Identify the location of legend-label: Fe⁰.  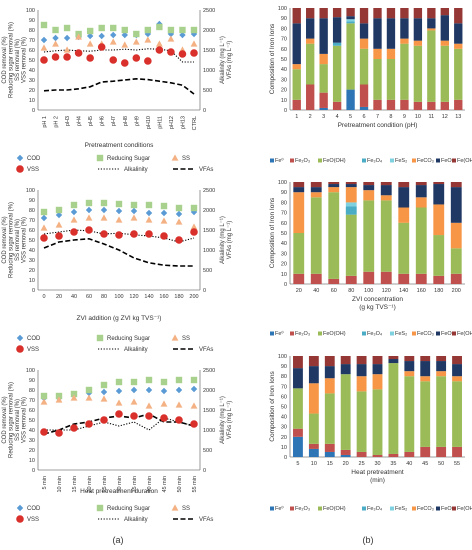
(279, 333).